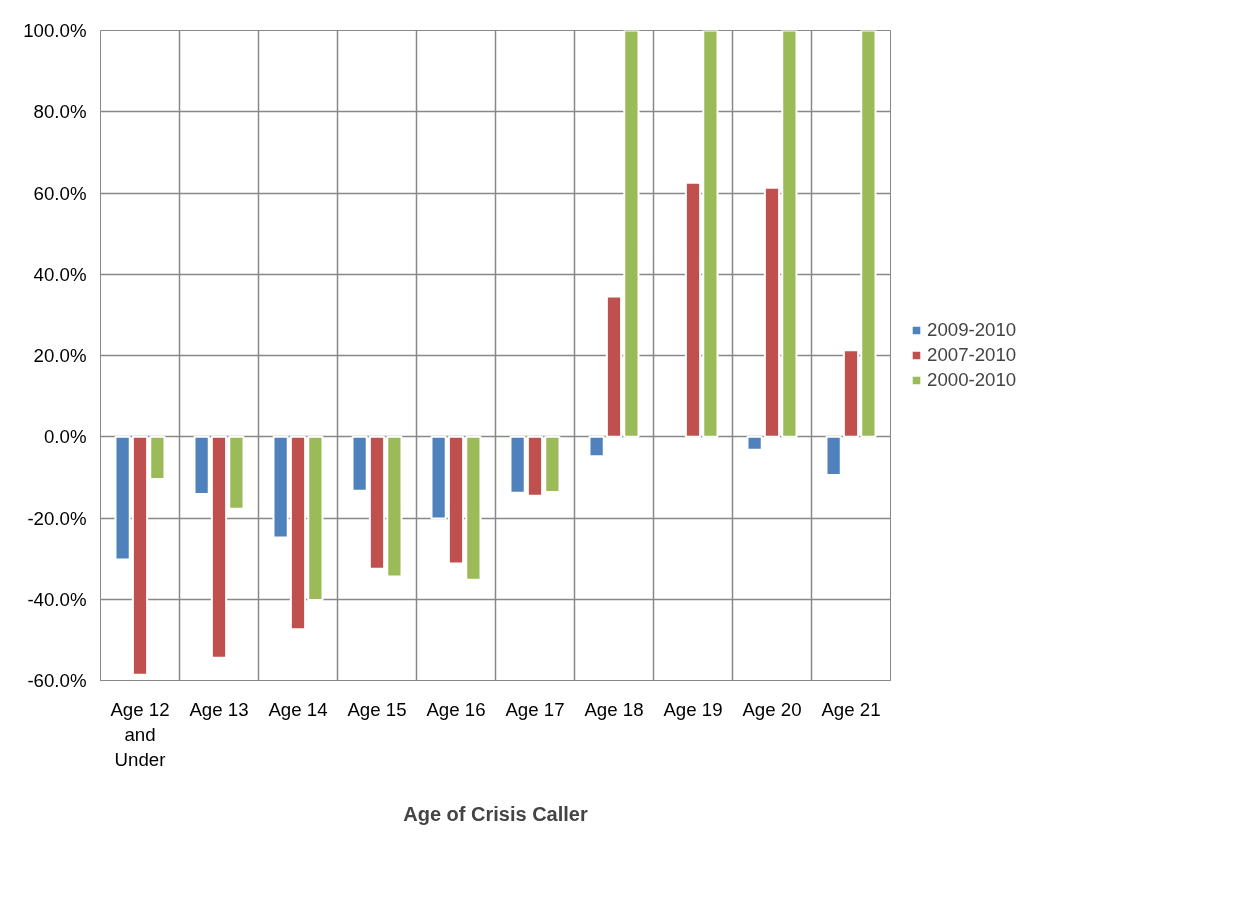  Describe the element at coordinates (772, 709) in the screenshot. I see `x-tick-label: Age 20` at that location.